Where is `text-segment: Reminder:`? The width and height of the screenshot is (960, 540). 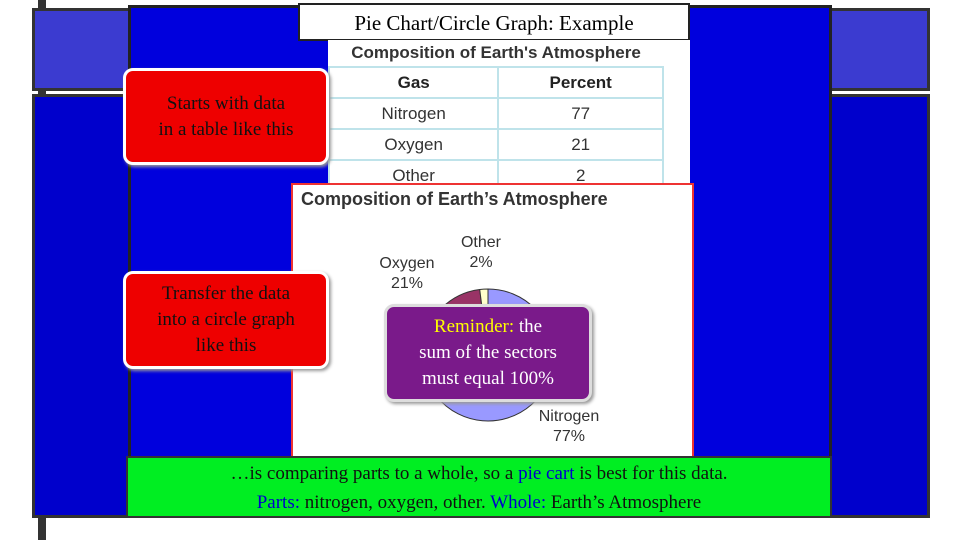
text-segment: Reminder: is located at coordinates (474, 326).